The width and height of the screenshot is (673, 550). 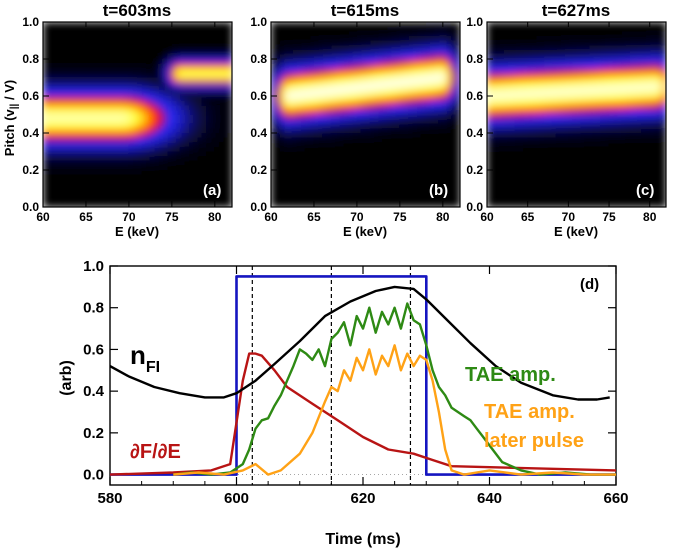 I want to click on panel-b-frame, so click(x=365, y=114).